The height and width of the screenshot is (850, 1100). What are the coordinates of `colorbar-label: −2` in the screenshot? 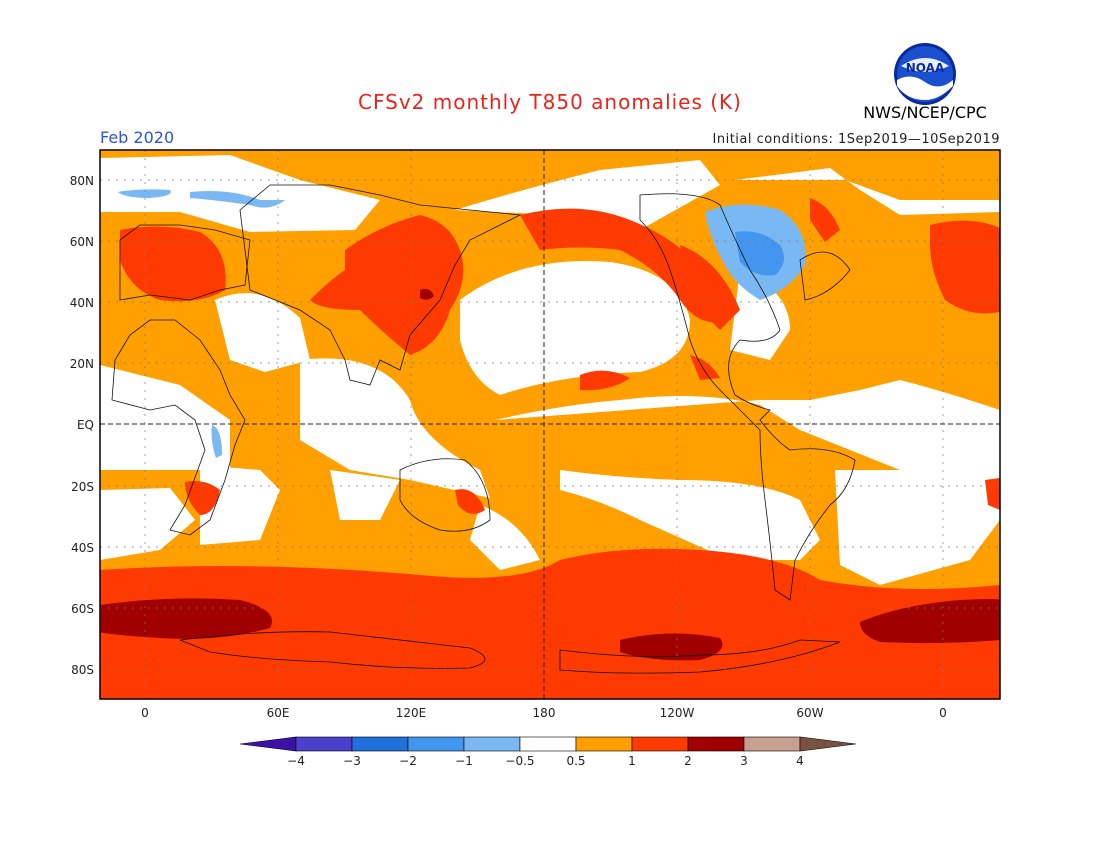 It's located at (408, 761).